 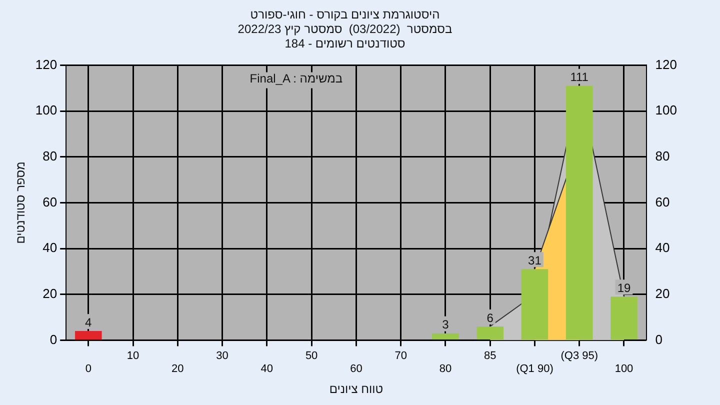 I want to click on y2-tick-label: 60, so click(x=662, y=202).